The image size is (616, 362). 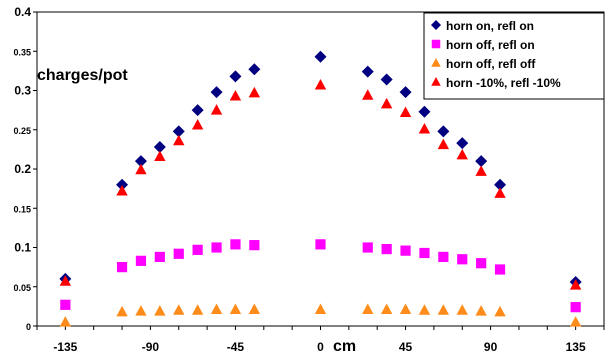 What do you see at coordinates (22, 131) in the screenshot?
I see `y-tick-label: 0.25` at bounding box center [22, 131].